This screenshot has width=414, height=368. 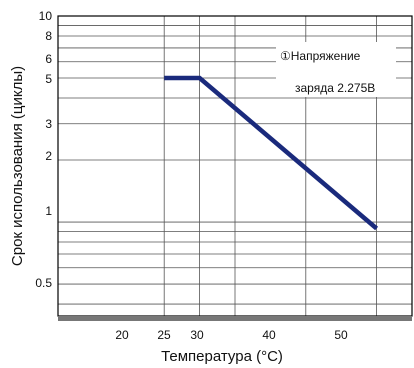 I want to click on x-tick-label: 25, so click(x=164, y=335).